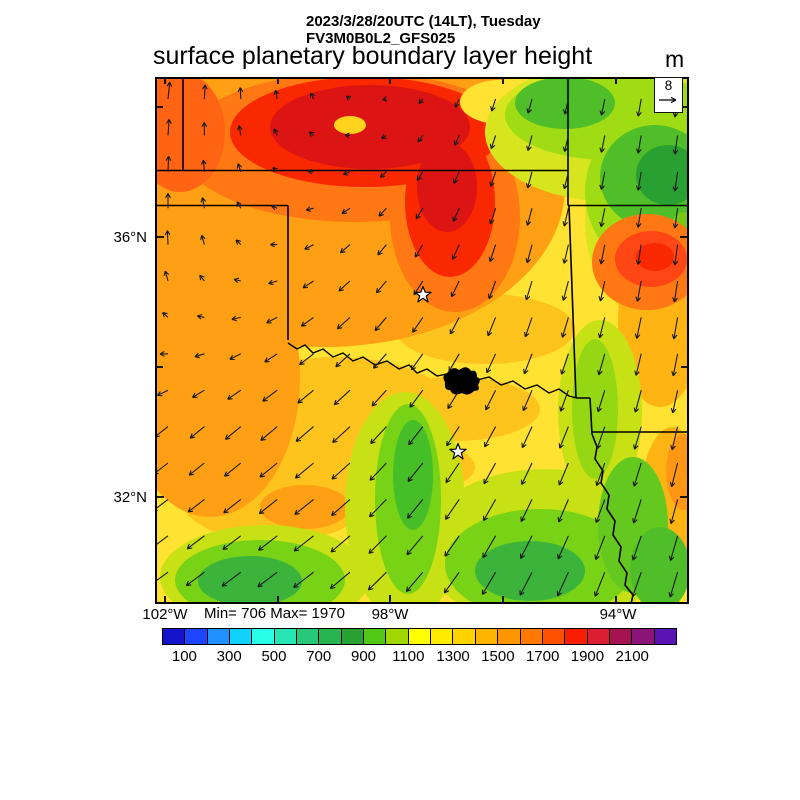  I want to click on minmax-stats: Min= 706 Max= 1970, so click(274, 613).